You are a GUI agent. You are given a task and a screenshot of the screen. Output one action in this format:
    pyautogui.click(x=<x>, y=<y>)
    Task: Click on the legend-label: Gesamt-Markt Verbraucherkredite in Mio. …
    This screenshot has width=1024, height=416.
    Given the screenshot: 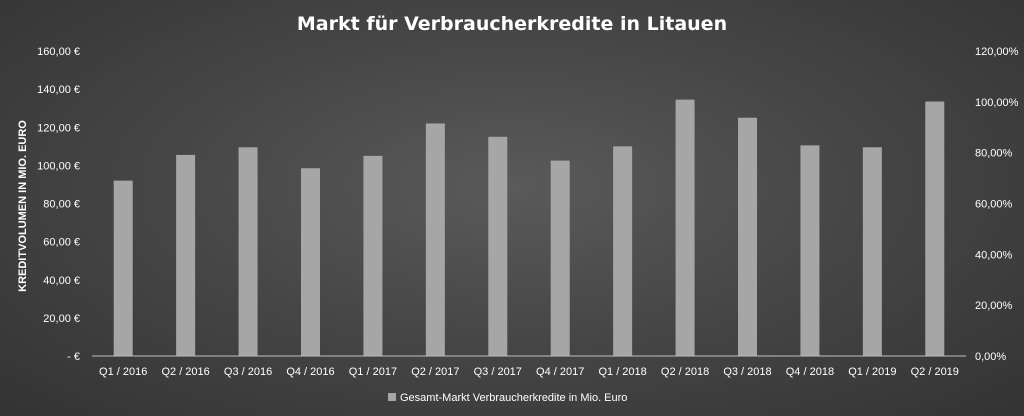 What is the action you would take?
    pyautogui.click(x=513, y=398)
    